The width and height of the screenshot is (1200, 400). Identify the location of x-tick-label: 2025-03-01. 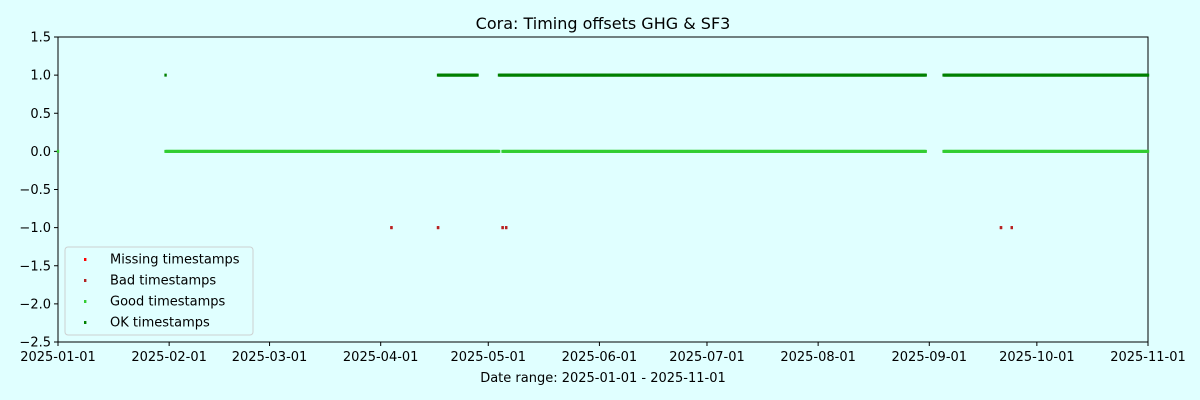
(270, 357).